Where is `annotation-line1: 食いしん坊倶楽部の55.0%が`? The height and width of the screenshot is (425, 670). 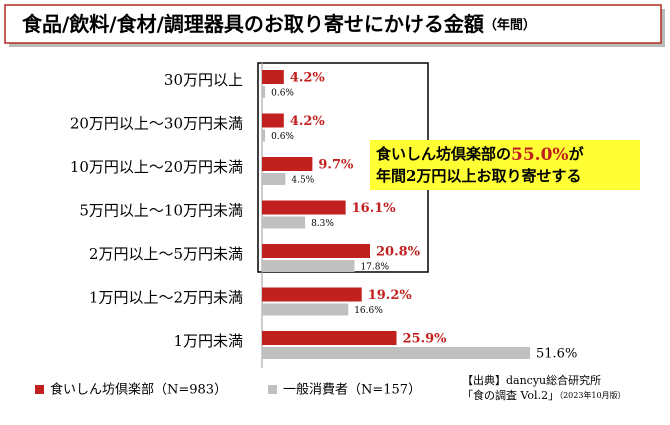
annotation-line1: 食いしん坊倶楽部の55.0%が is located at coordinates (480, 155).